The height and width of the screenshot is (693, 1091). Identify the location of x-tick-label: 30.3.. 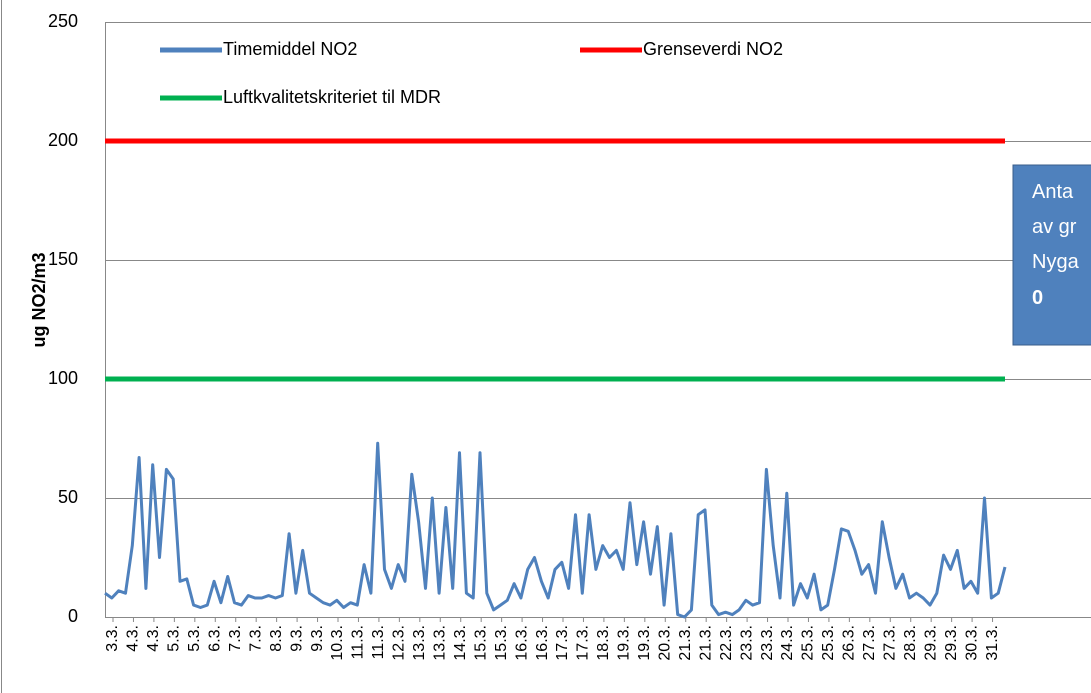
(971, 643).